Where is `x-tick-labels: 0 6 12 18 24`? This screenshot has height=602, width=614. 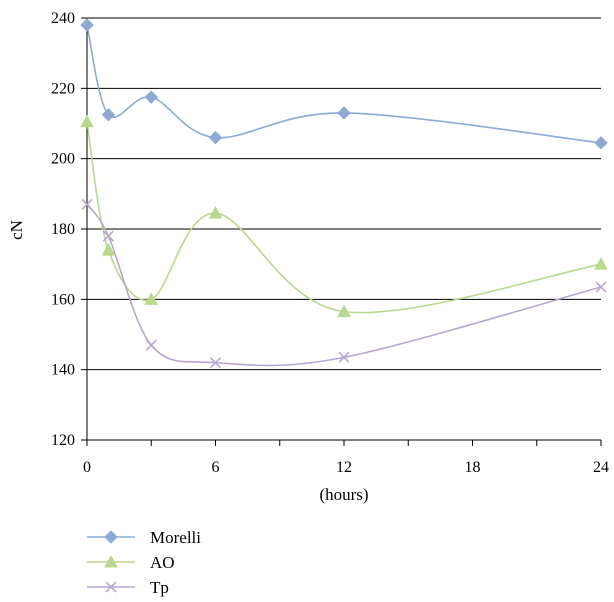
x-tick-labels: 0 6 12 18 24 is located at coordinates (346, 467).